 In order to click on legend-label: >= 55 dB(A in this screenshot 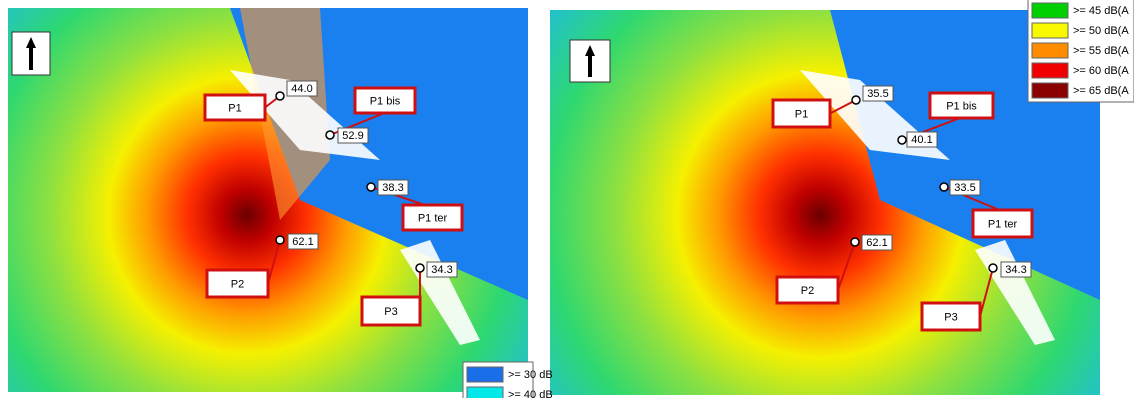, I will do `click(1101, 51)`.